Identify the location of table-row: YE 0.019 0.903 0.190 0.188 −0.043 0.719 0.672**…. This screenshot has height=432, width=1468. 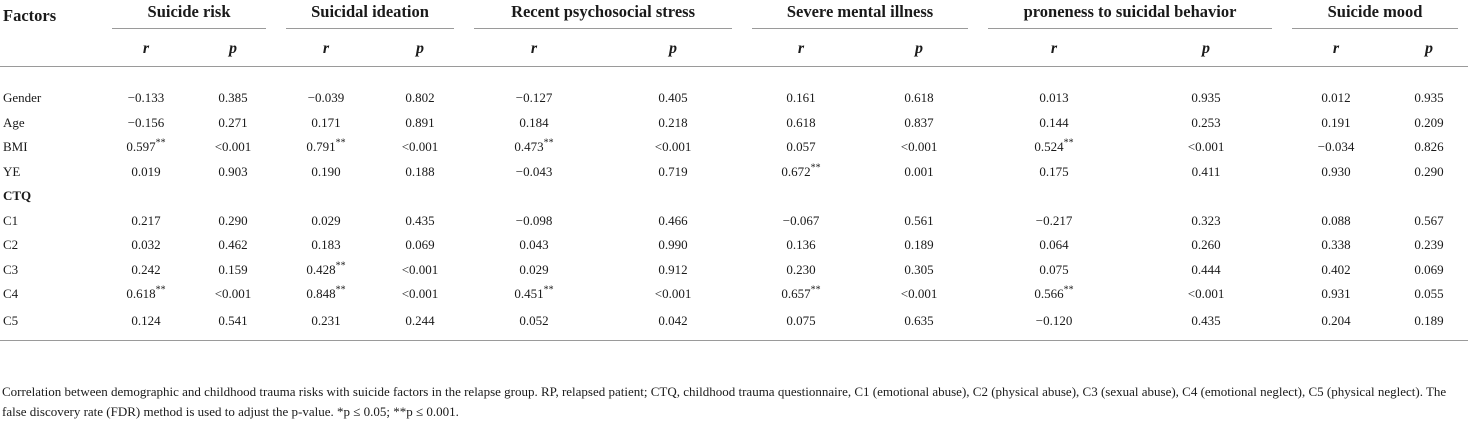
(734, 172).